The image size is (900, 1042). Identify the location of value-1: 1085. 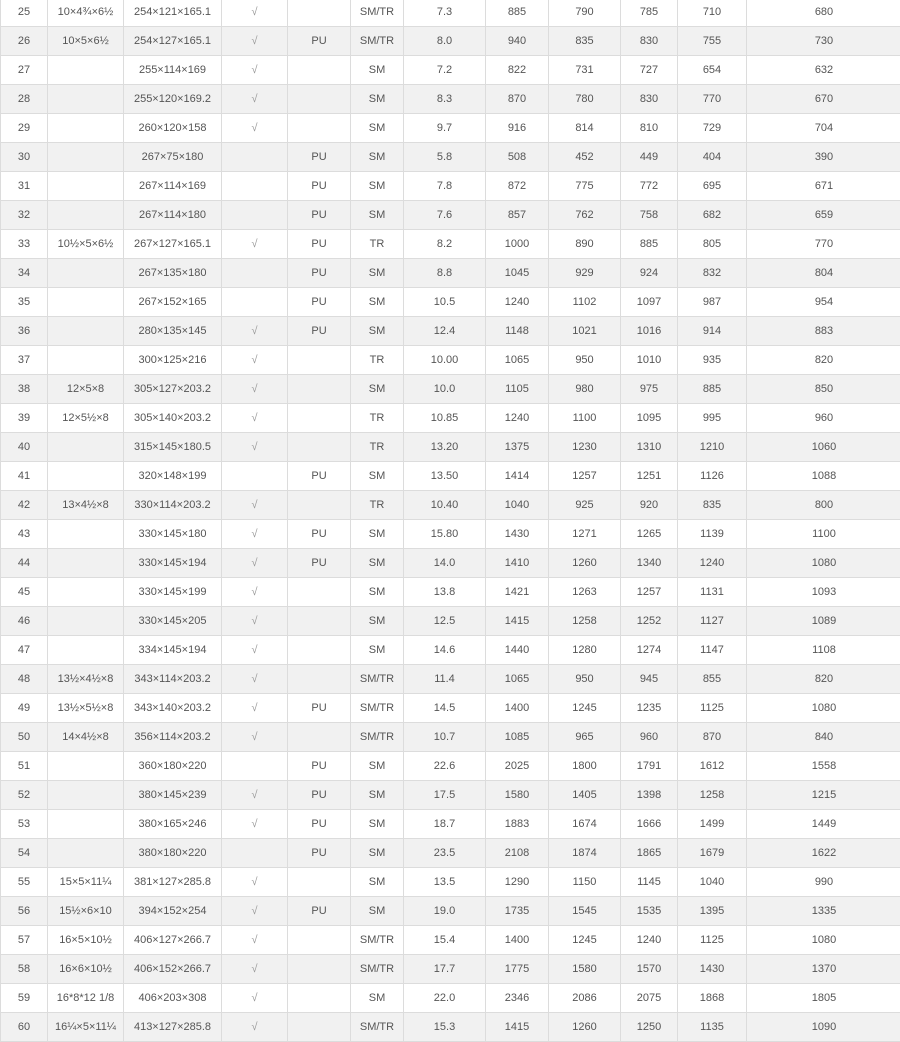
(517, 737).